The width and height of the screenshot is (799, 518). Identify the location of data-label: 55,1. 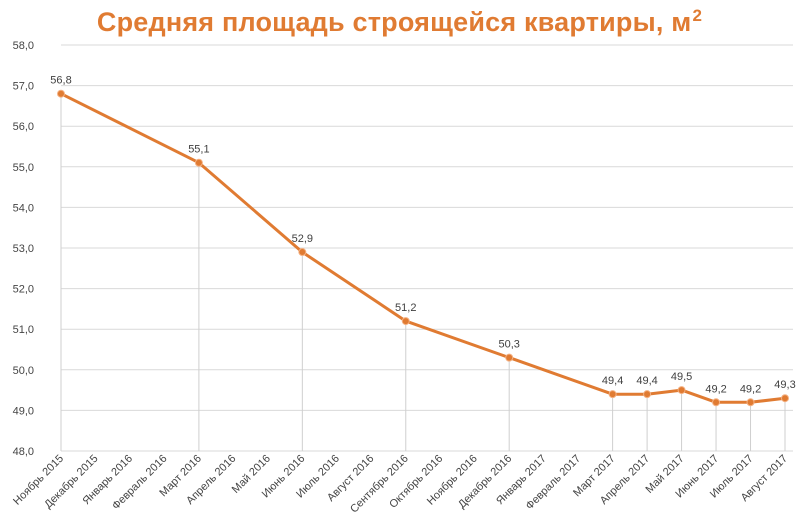
(198, 150).